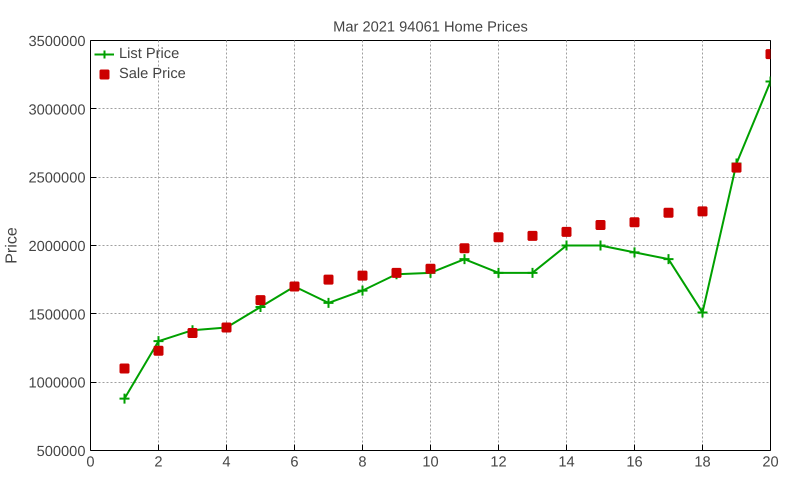 This screenshot has width=800, height=480. What do you see at coordinates (226, 462) in the screenshot?
I see `x-tick-label: 4` at bounding box center [226, 462].